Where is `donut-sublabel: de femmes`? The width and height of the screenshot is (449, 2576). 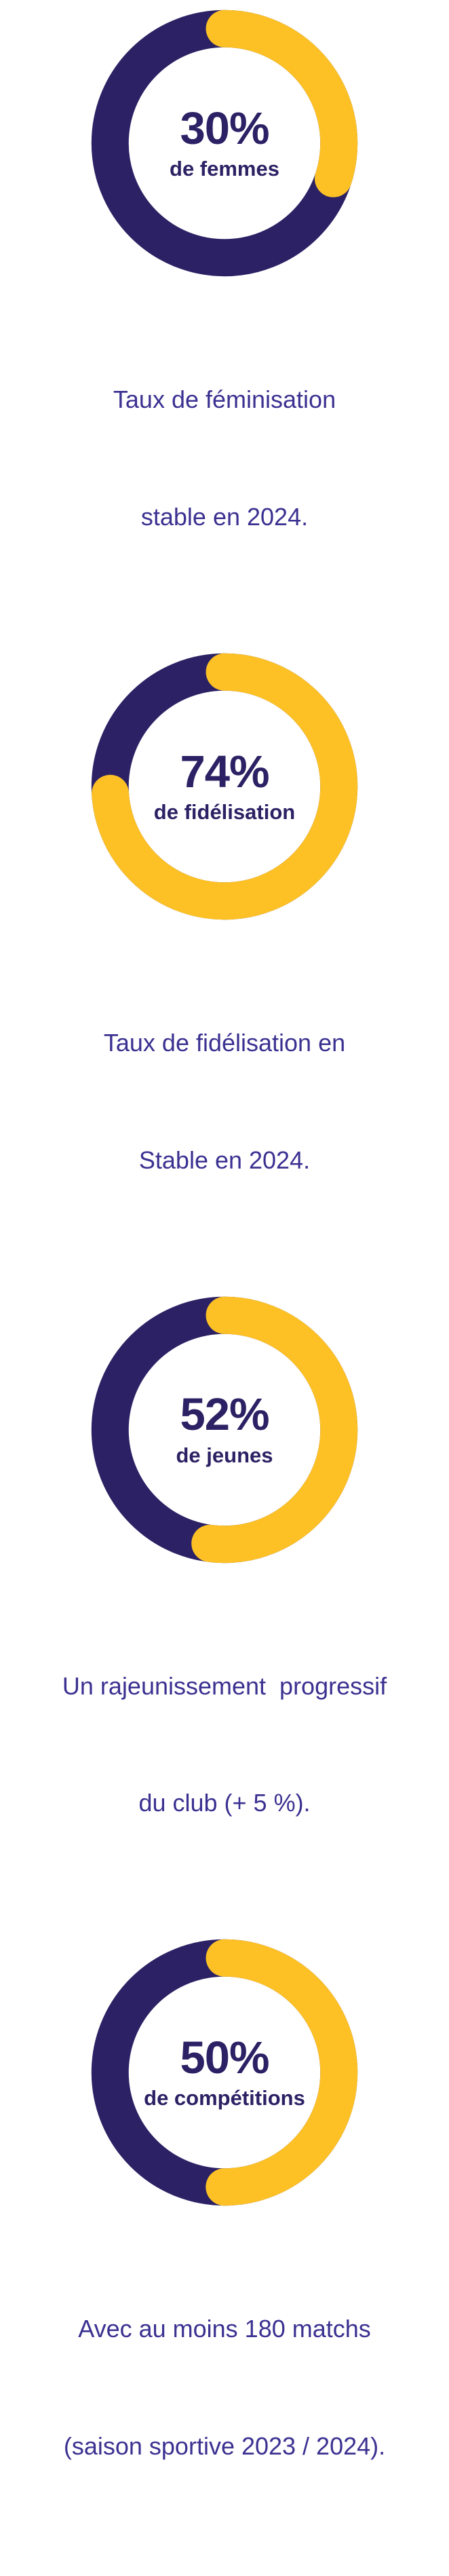
donut-sublabel: de femmes is located at coordinates (224, 169).